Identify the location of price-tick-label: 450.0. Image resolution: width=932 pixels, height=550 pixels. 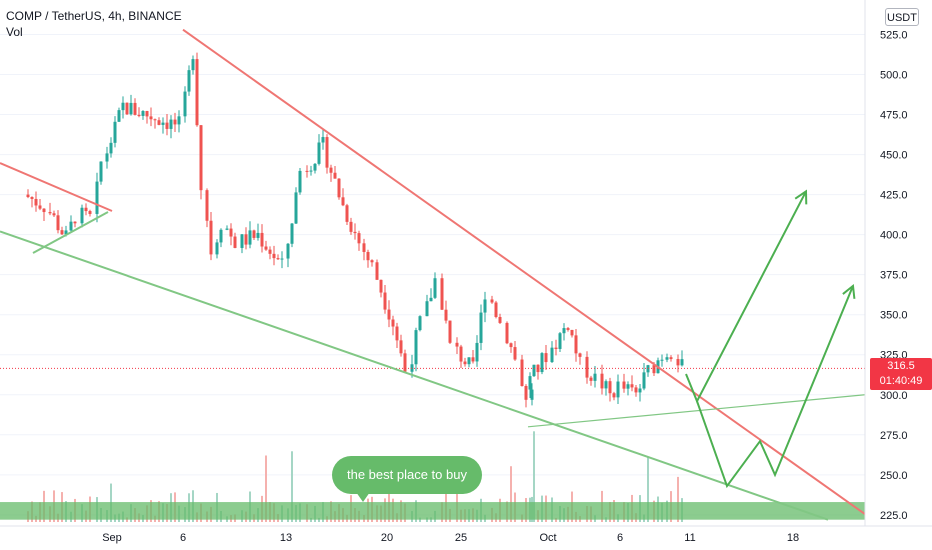
(894, 156).